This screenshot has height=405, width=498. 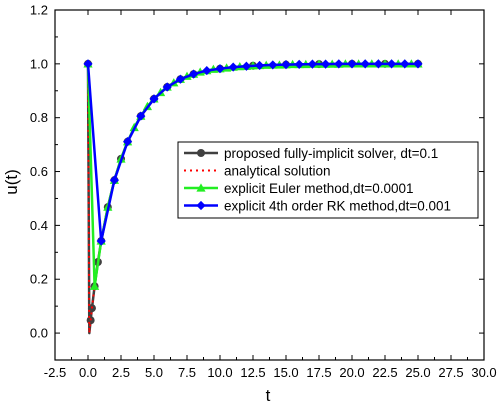 I want to click on x-tick-label: 5.0, so click(x=154, y=372).